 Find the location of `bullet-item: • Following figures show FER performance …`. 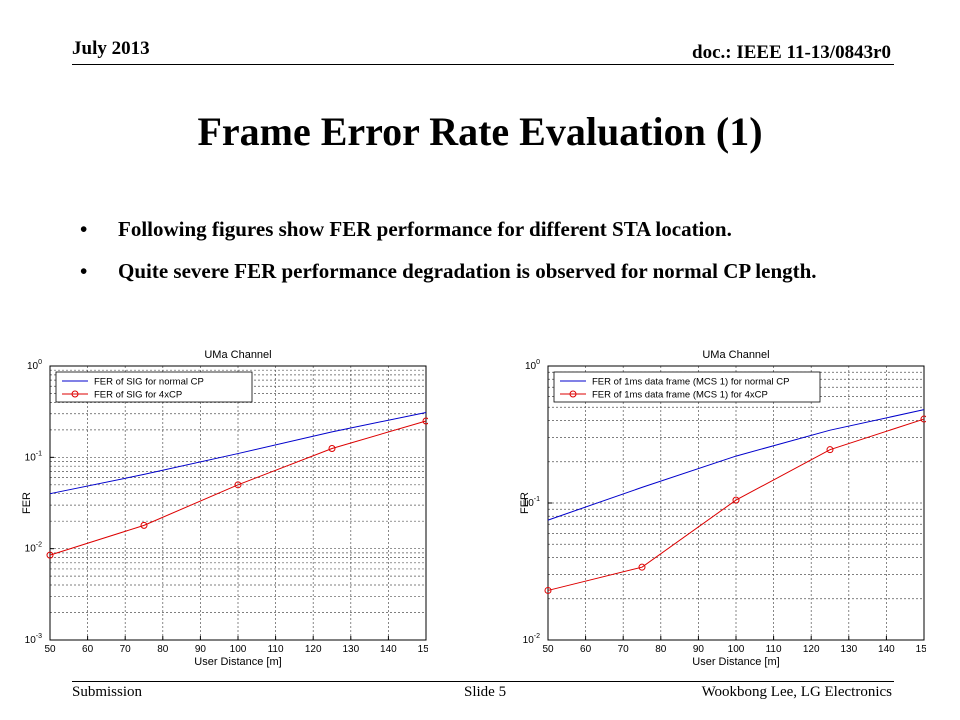

bullet-item: • Following figures show FER performance … is located at coordinates (460, 229).